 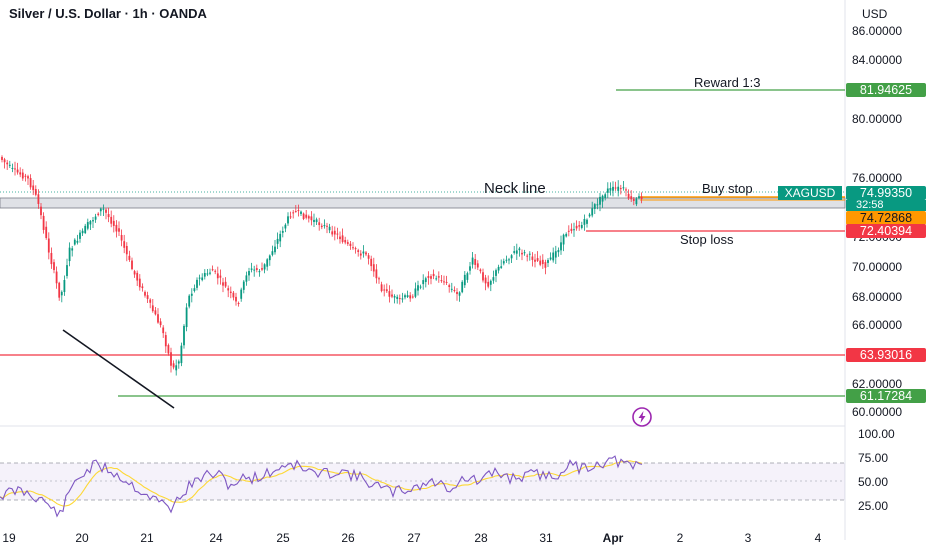 I want to click on rsi-line, so click(x=321, y=486).